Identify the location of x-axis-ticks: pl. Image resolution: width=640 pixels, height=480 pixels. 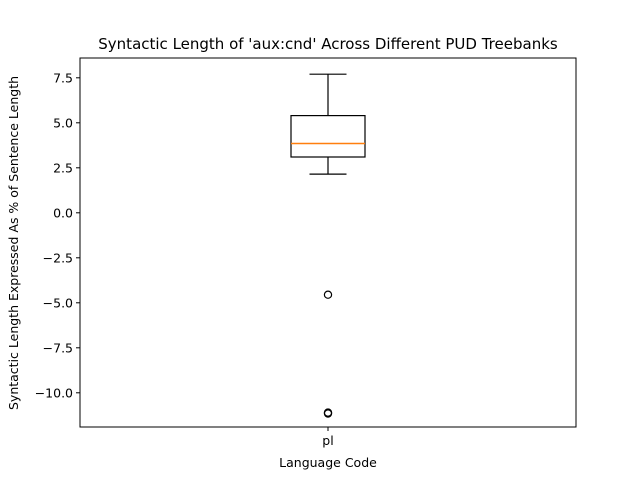
(328, 437).